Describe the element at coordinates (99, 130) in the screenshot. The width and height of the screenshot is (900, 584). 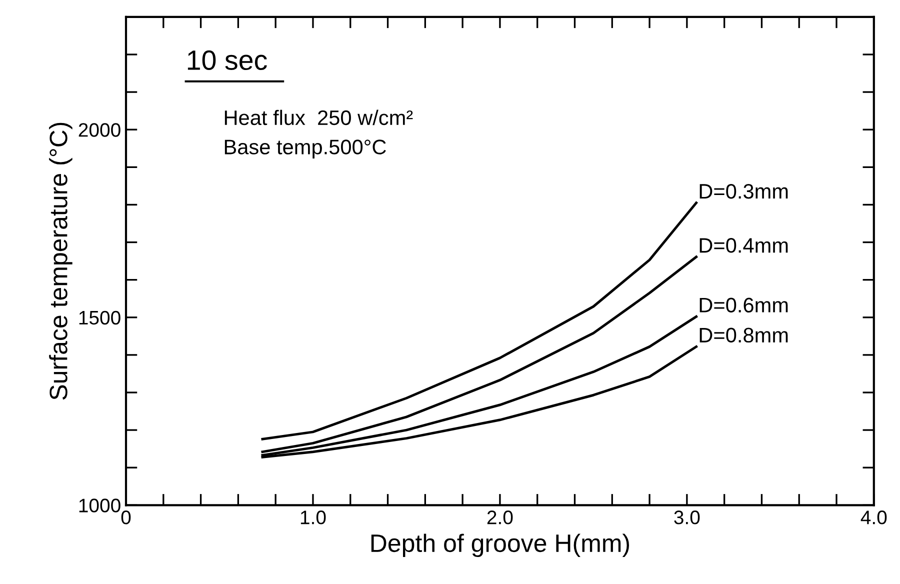
I see `y-tick-label: 2000` at that location.